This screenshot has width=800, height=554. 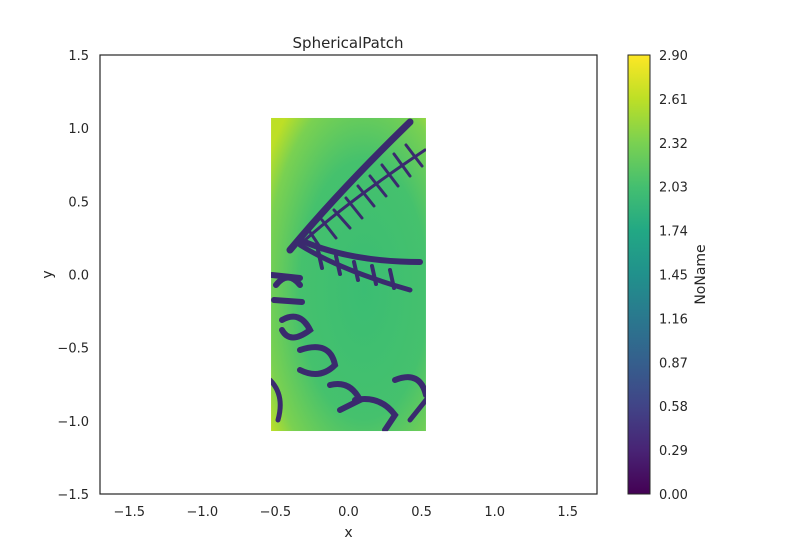 I want to click on x-axis-label: x, so click(x=348, y=533).